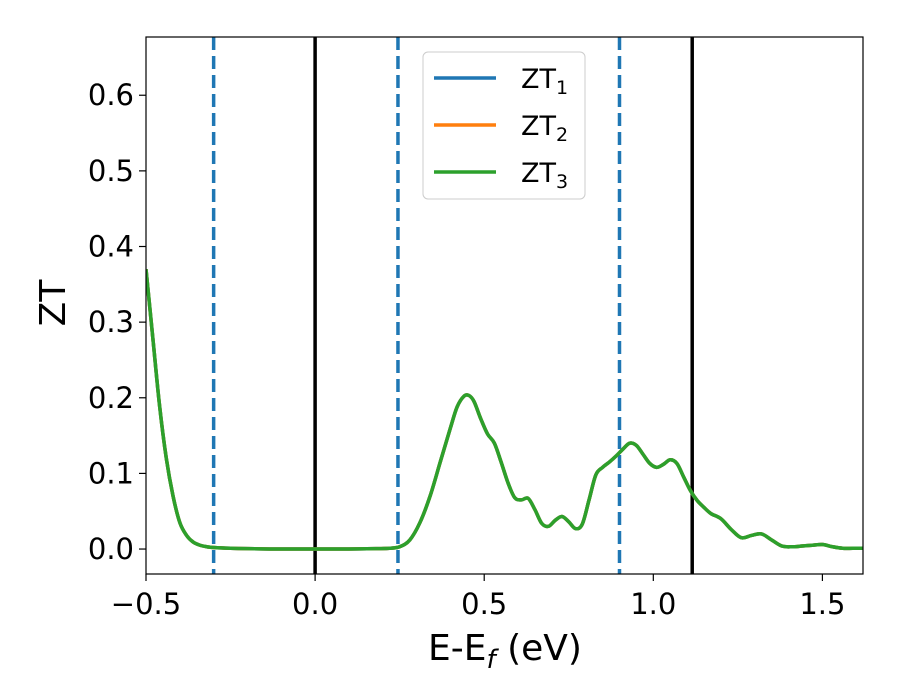 This screenshot has height=700, width=900. I want to click on y-tick-label: 0.2, so click(111, 398).